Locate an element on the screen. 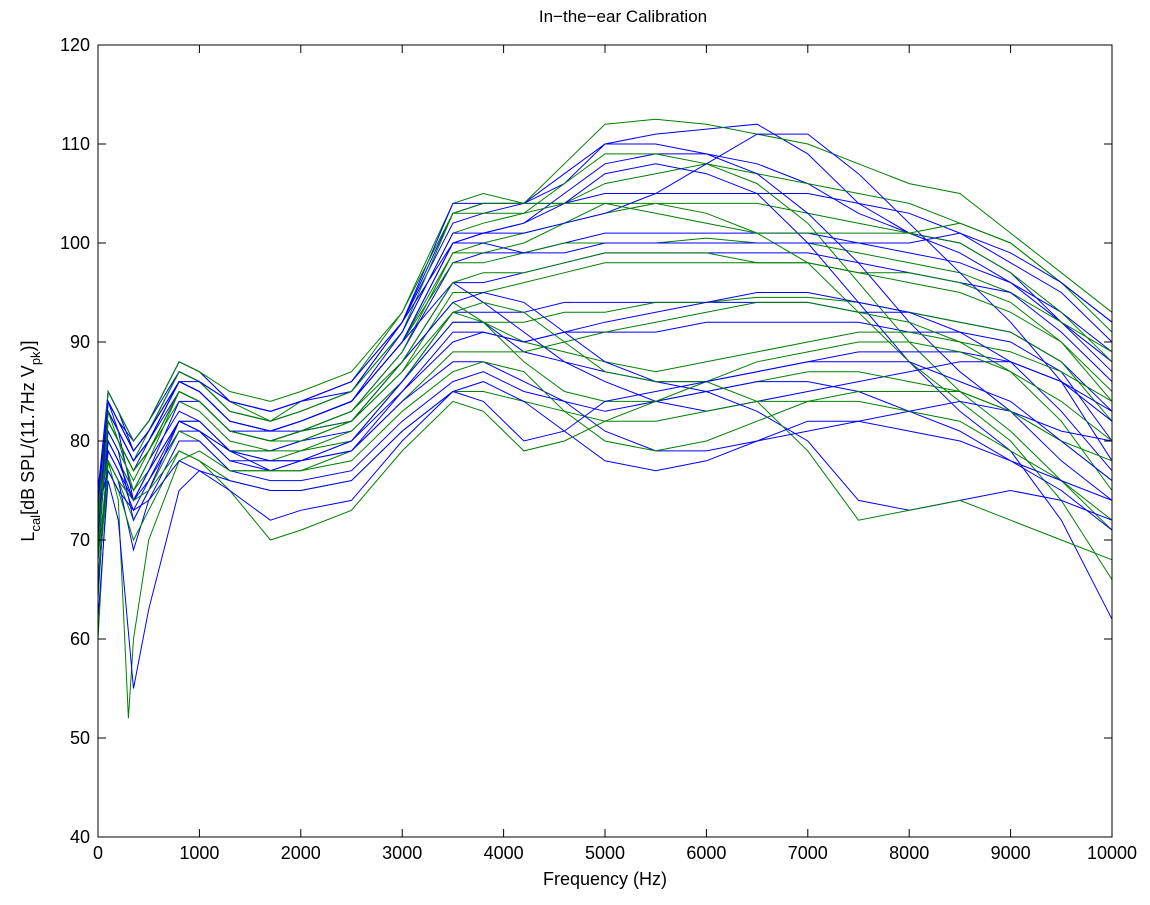  y-tick-label: 100 is located at coordinates (75, 243).